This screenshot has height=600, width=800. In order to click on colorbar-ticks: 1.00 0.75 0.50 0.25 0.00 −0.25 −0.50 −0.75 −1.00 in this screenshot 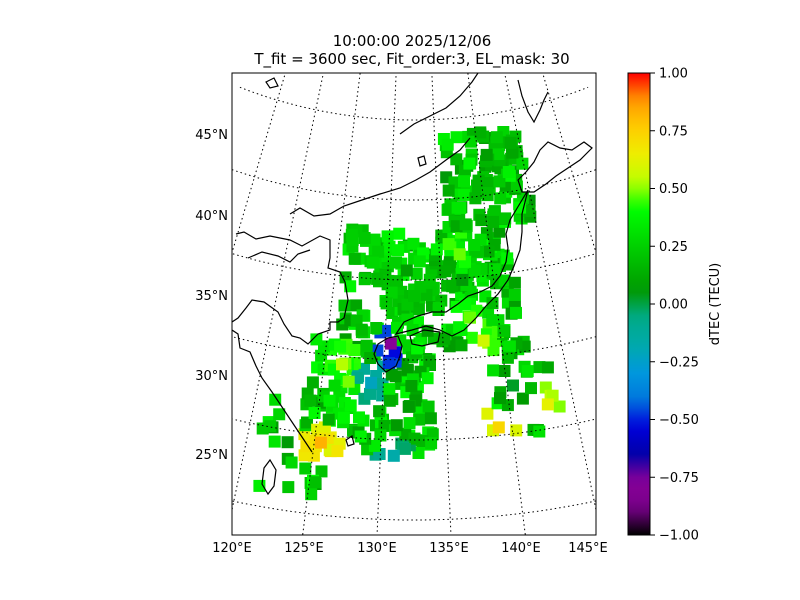, I will do `click(674, 305)`.